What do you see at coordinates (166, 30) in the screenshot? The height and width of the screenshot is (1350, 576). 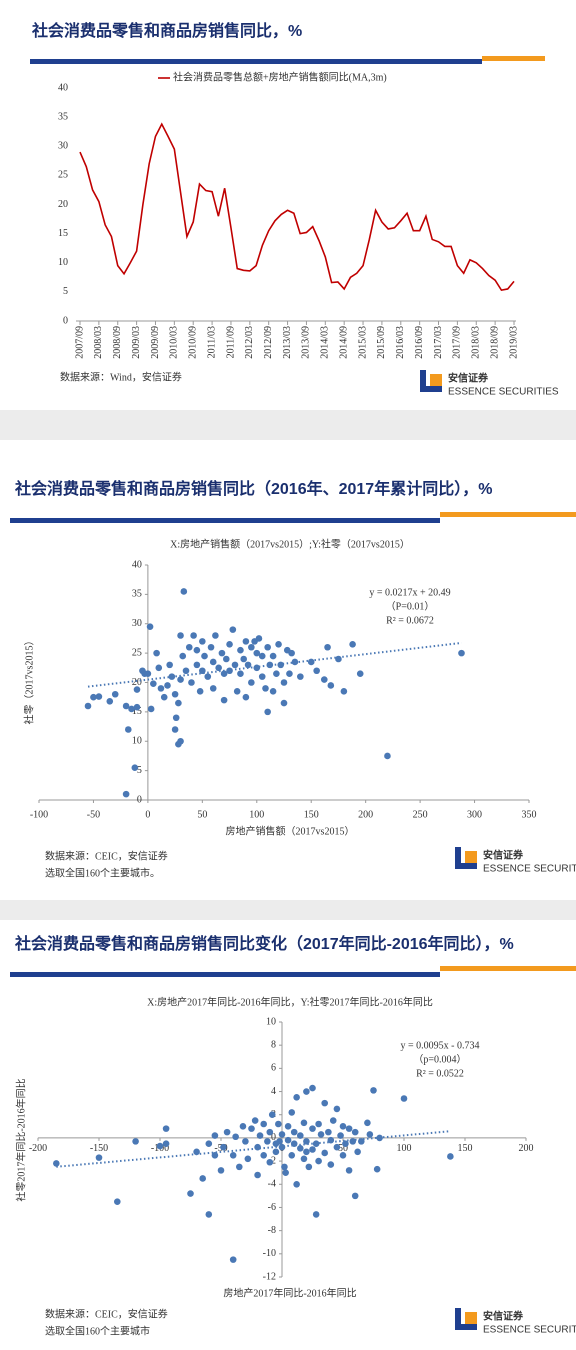 I see `panel-header: 社会消费品零售和商品房销售同比，%` at bounding box center [166, 30].